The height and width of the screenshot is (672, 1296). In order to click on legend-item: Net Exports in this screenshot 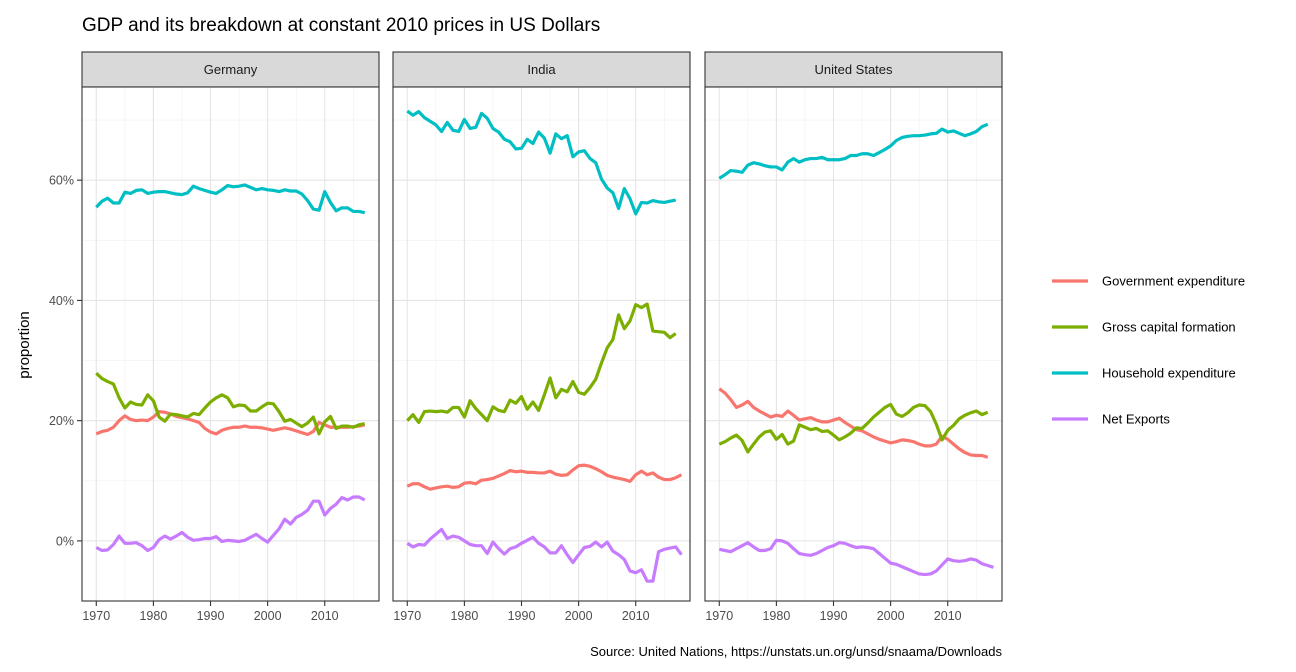, I will do `click(1111, 419)`.